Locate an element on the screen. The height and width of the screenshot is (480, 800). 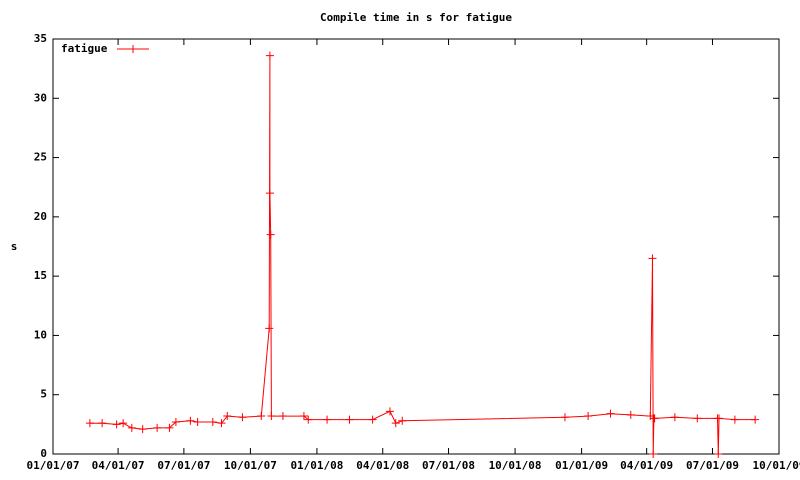
x-tick-label: 04/01/09 is located at coordinates (646, 465).